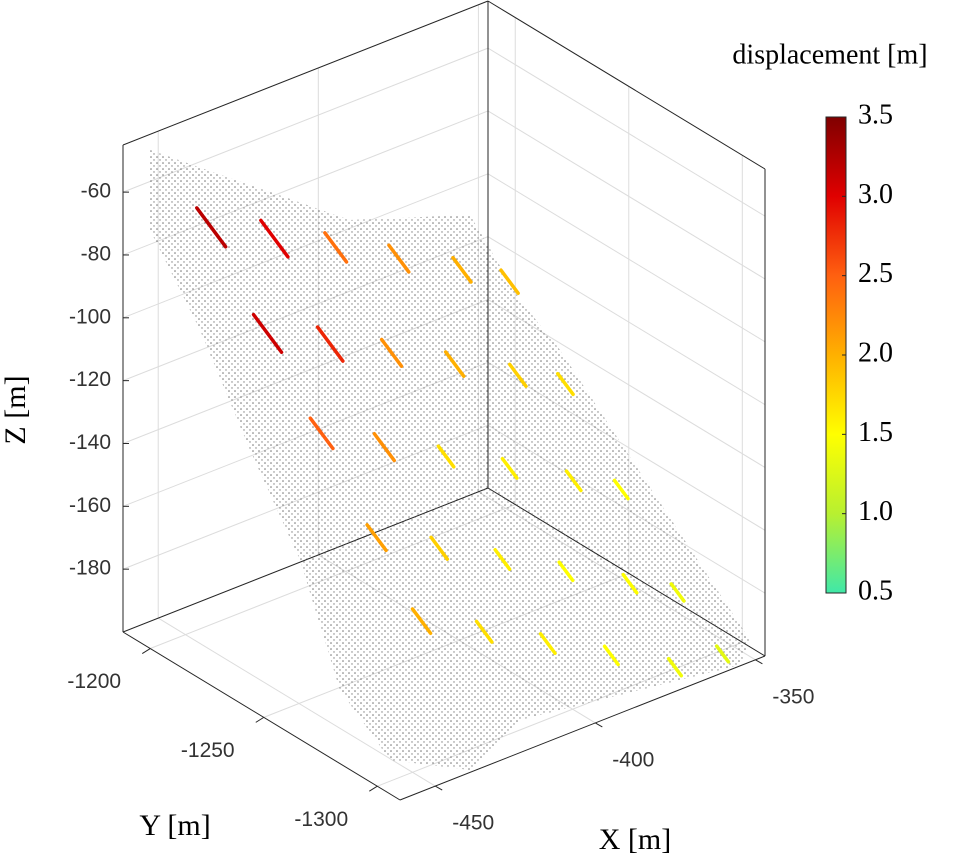 This screenshot has width=960, height=860. What do you see at coordinates (875, 590) in the screenshot?
I see `colorbar-tick-label: 0.5` at bounding box center [875, 590].